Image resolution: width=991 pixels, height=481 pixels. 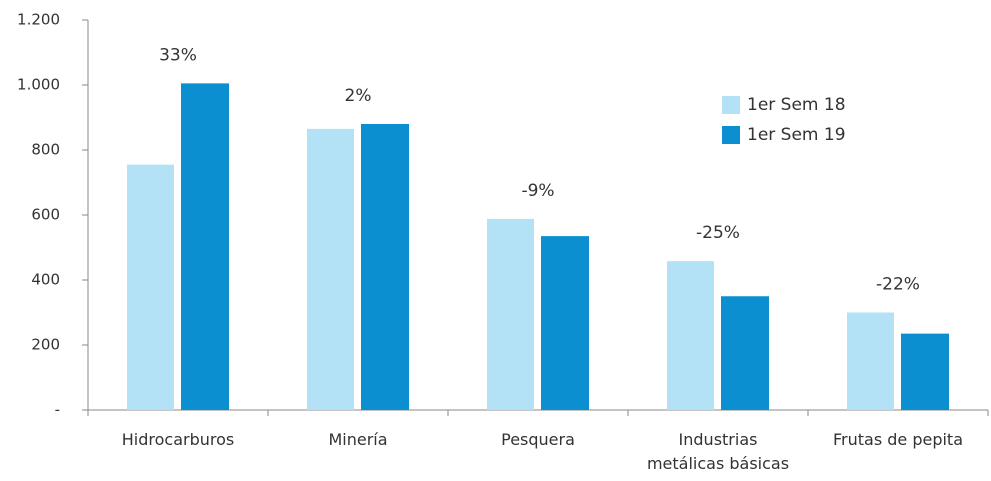 I want to click on annotation: -22%, so click(x=898, y=285).